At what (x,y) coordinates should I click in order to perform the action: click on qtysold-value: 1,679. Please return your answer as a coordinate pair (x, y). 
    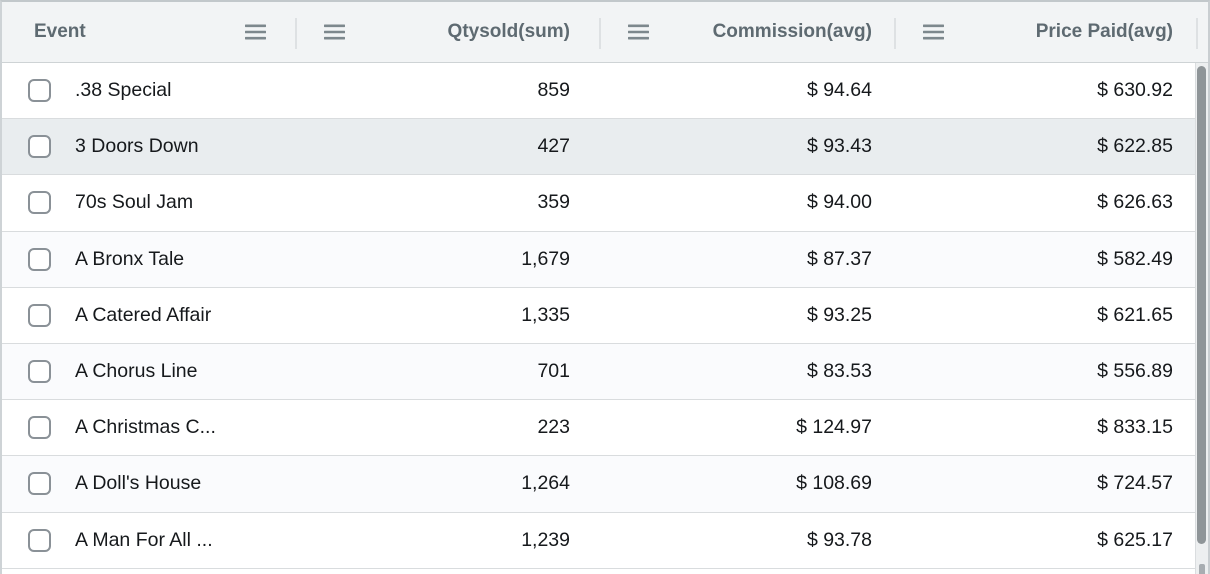
    Looking at the image, I should click on (545, 258).